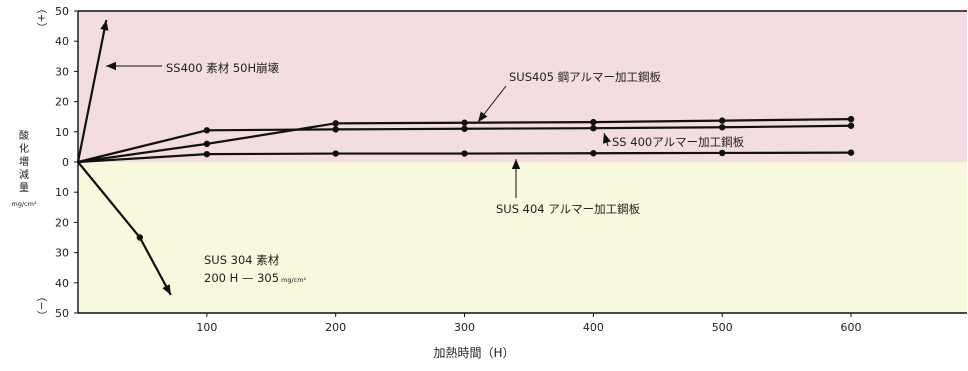  I want to click on annotation-sus304-loss-unit: mg/cm², so click(294, 280).